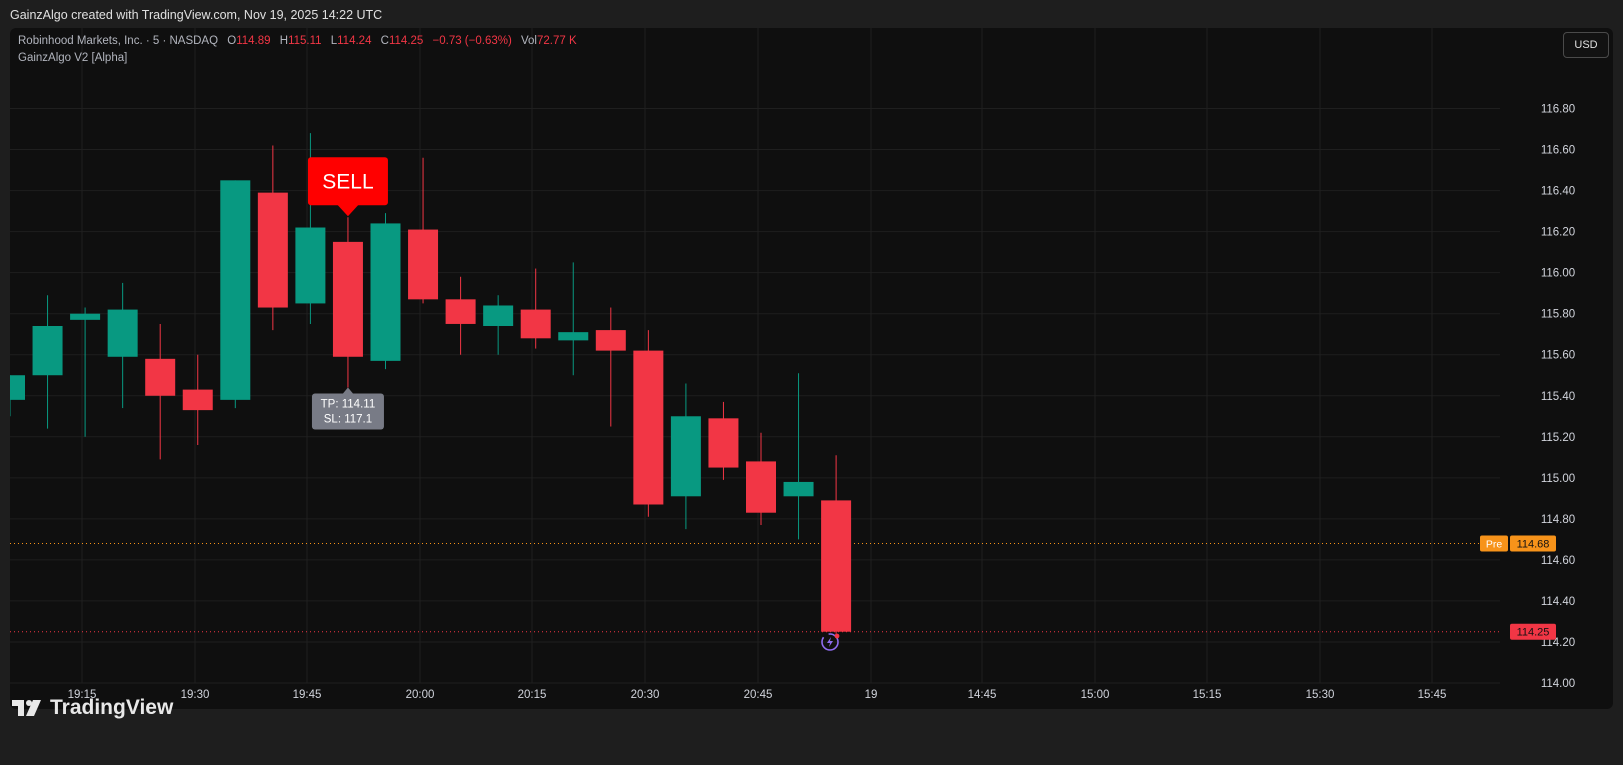 The image size is (1623, 765). What do you see at coordinates (529, 41) in the screenshot?
I see `volume-label: Vol` at bounding box center [529, 41].